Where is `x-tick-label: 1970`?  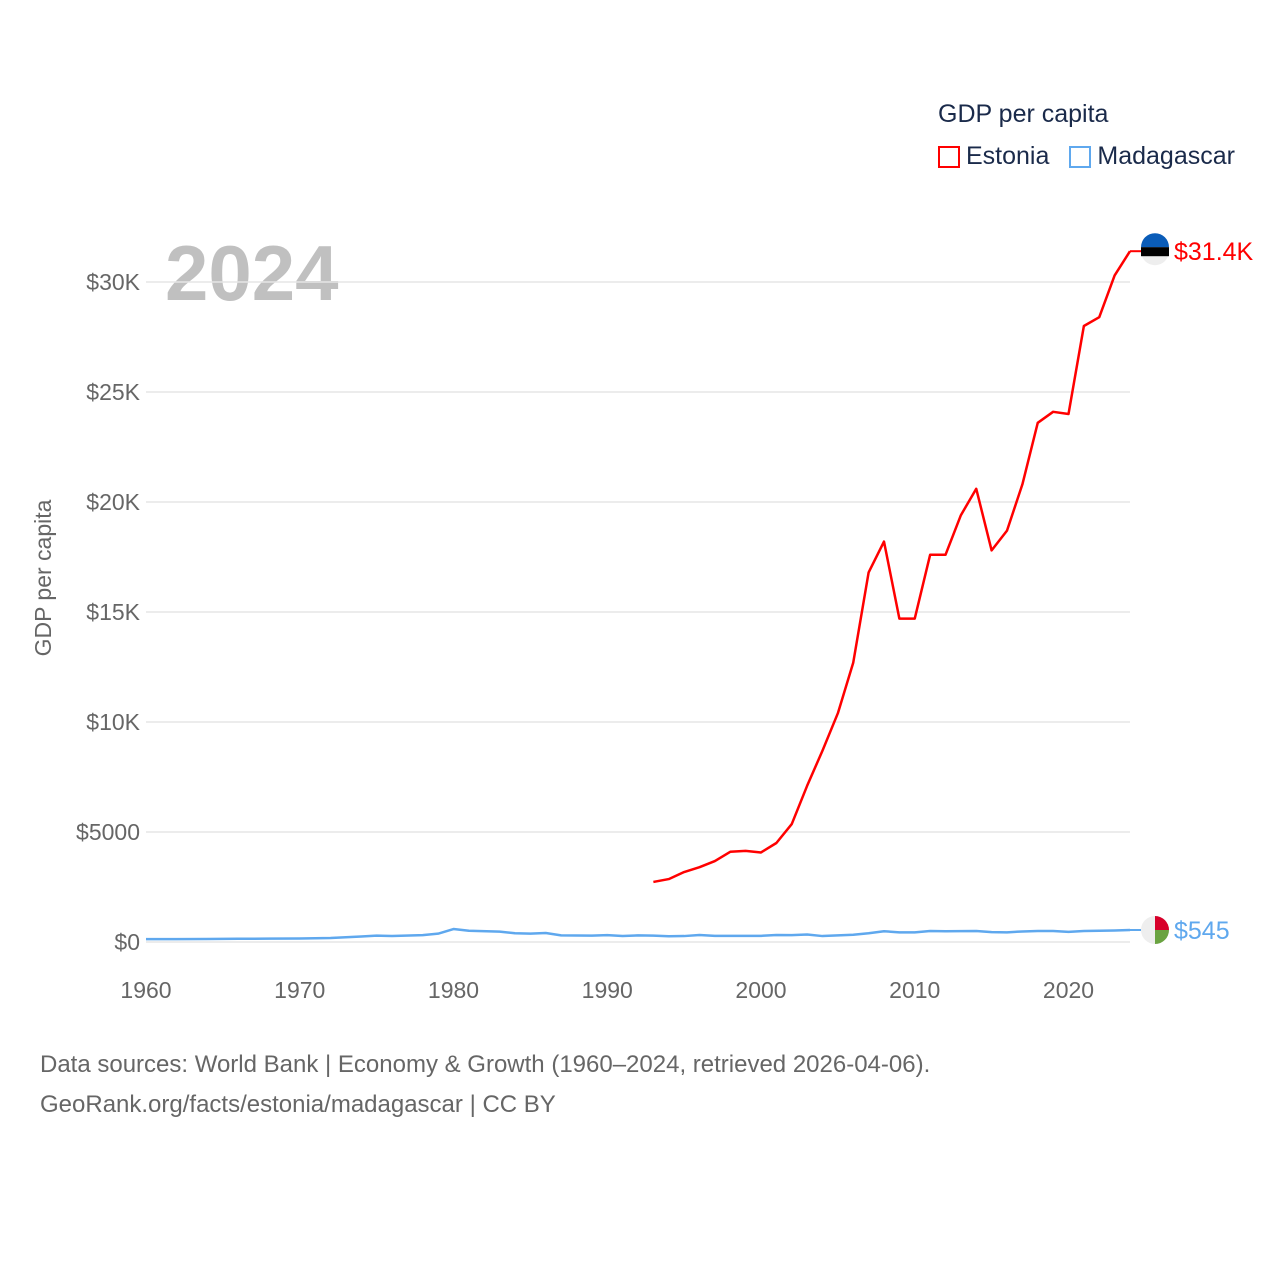
x-tick-label: 1970 is located at coordinates (299, 990).